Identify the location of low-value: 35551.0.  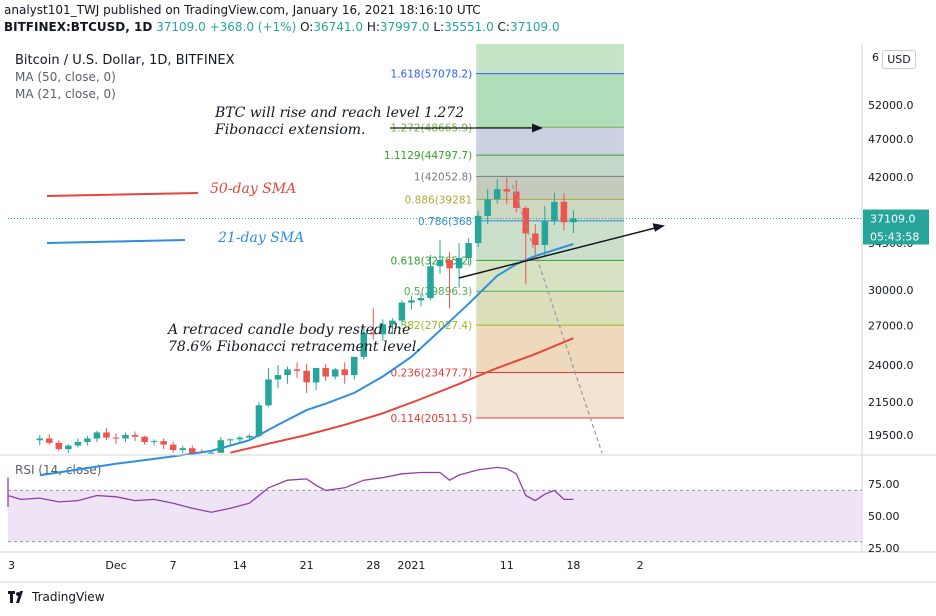
(469, 27).